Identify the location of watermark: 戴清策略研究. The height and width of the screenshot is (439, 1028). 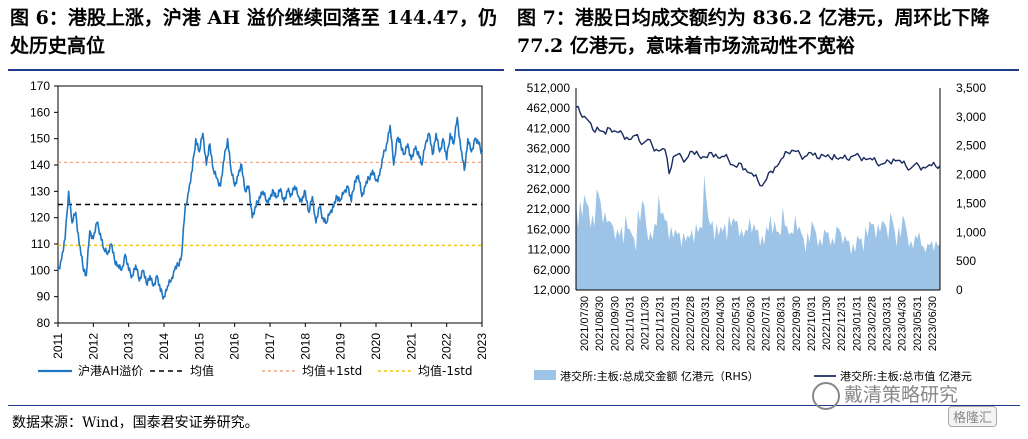
(885, 395).